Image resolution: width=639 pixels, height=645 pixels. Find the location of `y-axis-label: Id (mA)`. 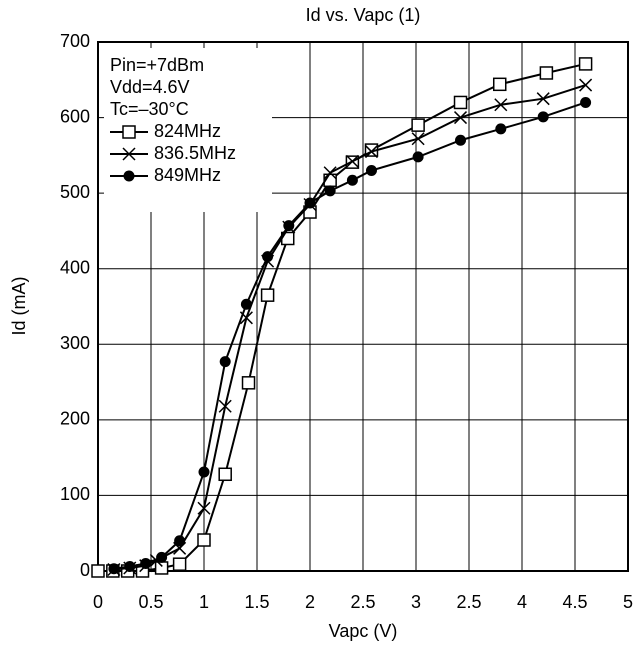

y-axis-label: Id (mA) is located at coordinates (19, 305).